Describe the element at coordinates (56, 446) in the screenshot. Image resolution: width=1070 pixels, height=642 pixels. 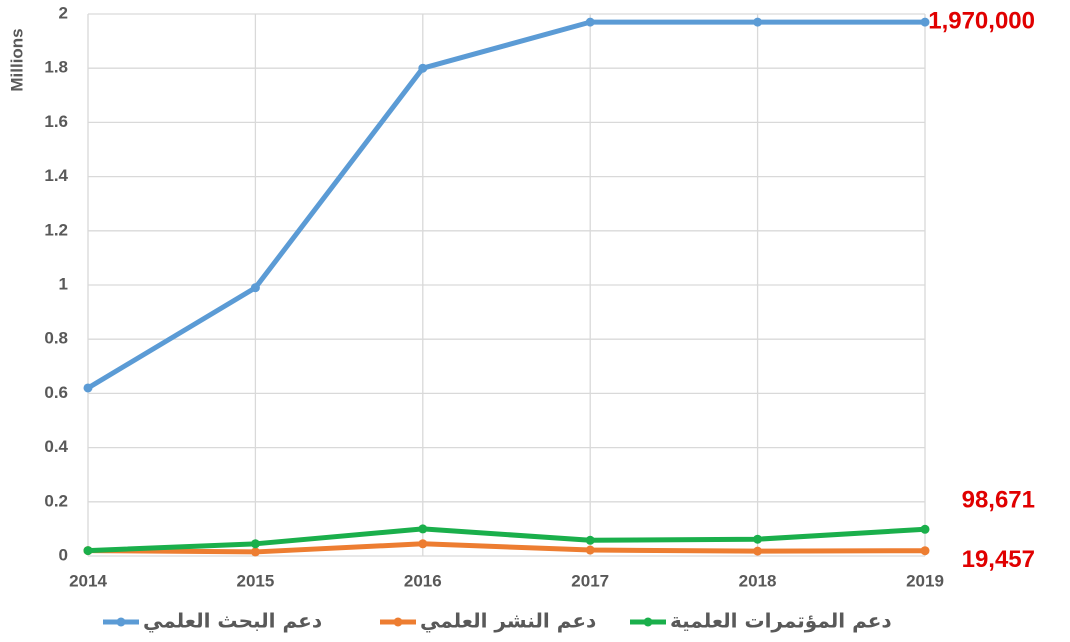
I see `y-tick-label: 0.4` at that location.